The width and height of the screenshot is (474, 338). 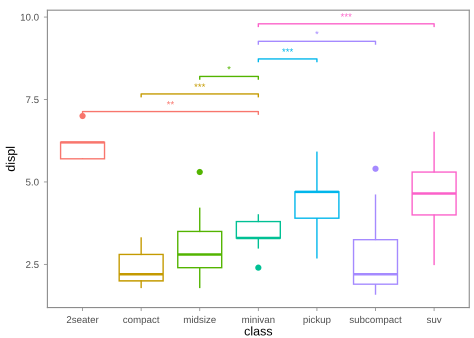 What do you see at coordinates (32, 182) in the screenshot?
I see `y-tick-label: 5.0` at bounding box center [32, 182].